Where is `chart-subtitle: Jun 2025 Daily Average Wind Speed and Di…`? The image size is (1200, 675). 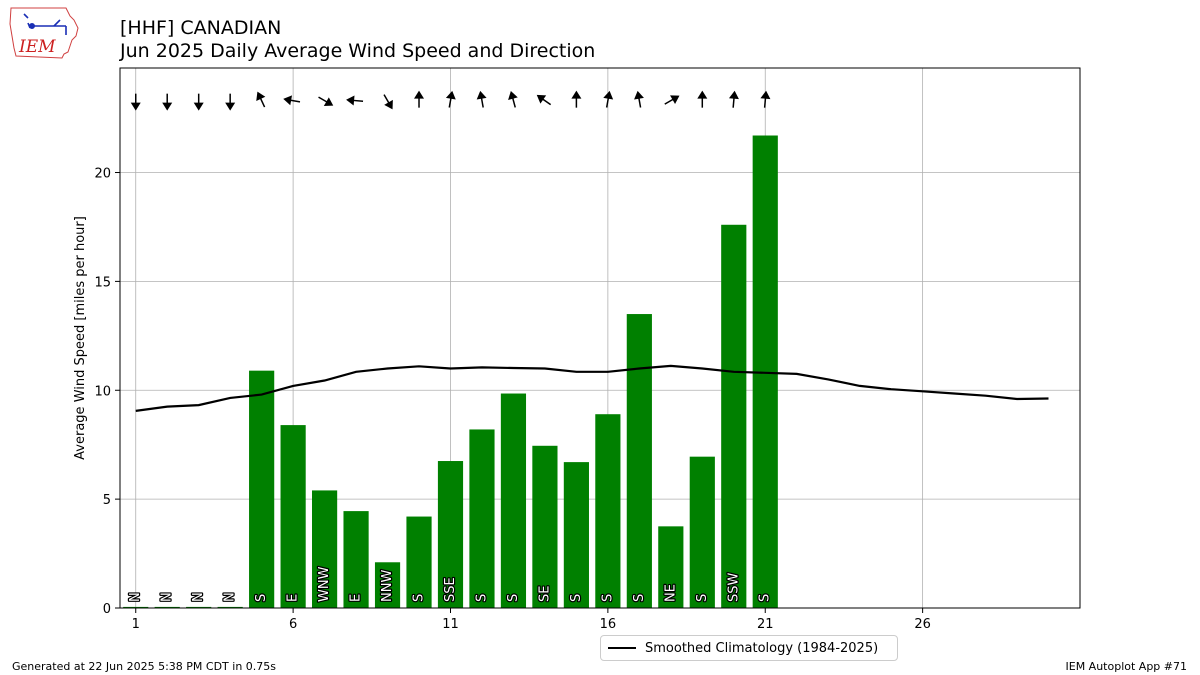
chart-subtitle: Jun 2025 Daily Average Wind Speed and Di… is located at coordinates (358, 51).